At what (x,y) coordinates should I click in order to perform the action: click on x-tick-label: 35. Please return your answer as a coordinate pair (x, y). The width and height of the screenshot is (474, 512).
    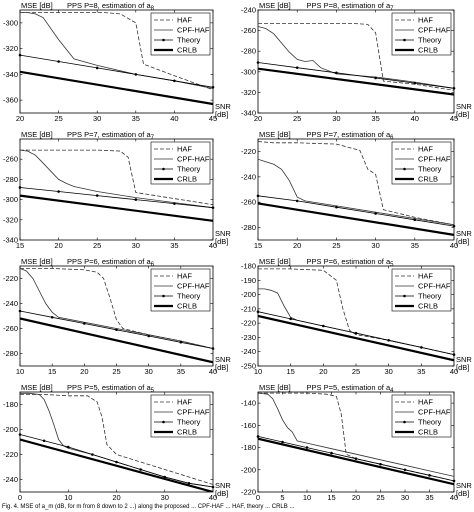
    Looking at the image, I should click on (421, 371).